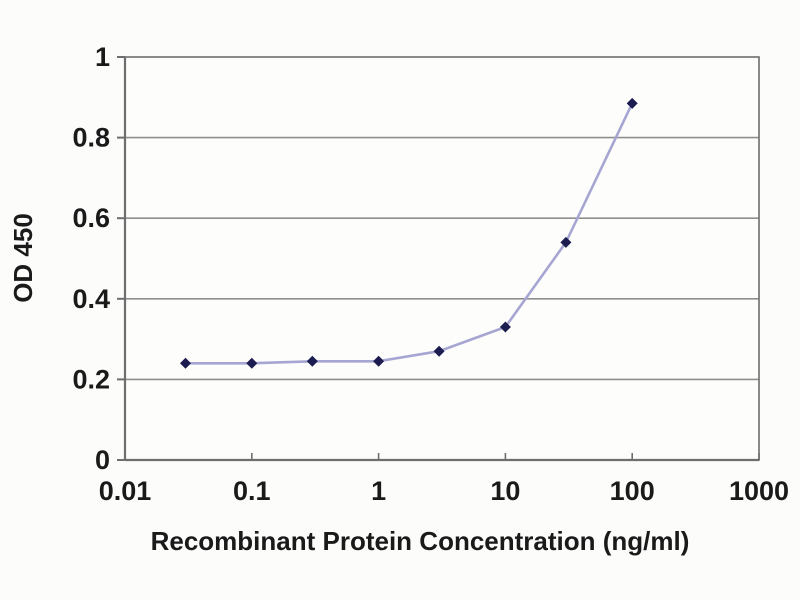  What do you see at coordinates (102, 460) in the screenshot?
I see `y-tick-label: 0` at bounding box center [102, 460].